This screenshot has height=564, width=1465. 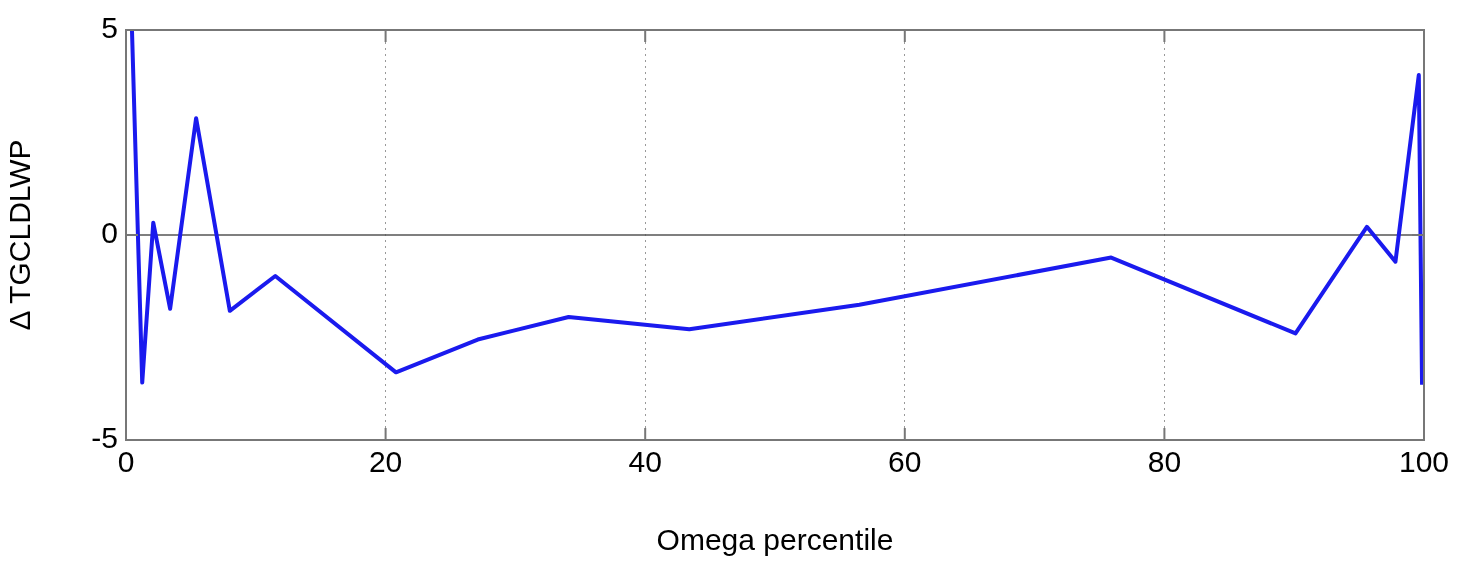 What do you see at coordinates (109, 28) in the screenshot?
I see `y-tick-label: 5` at bounding box center [109, 28].